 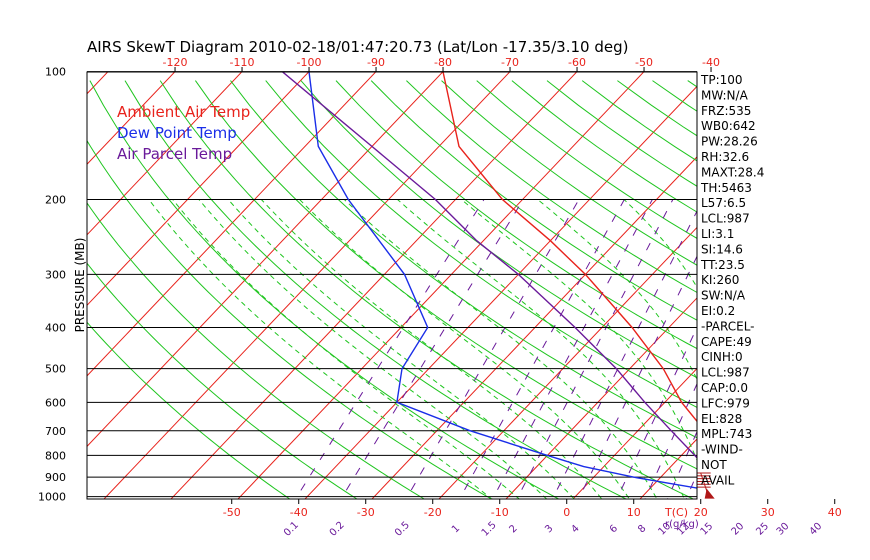 I want to click on stat-line: MPL:743, so click(x=726, y=434).